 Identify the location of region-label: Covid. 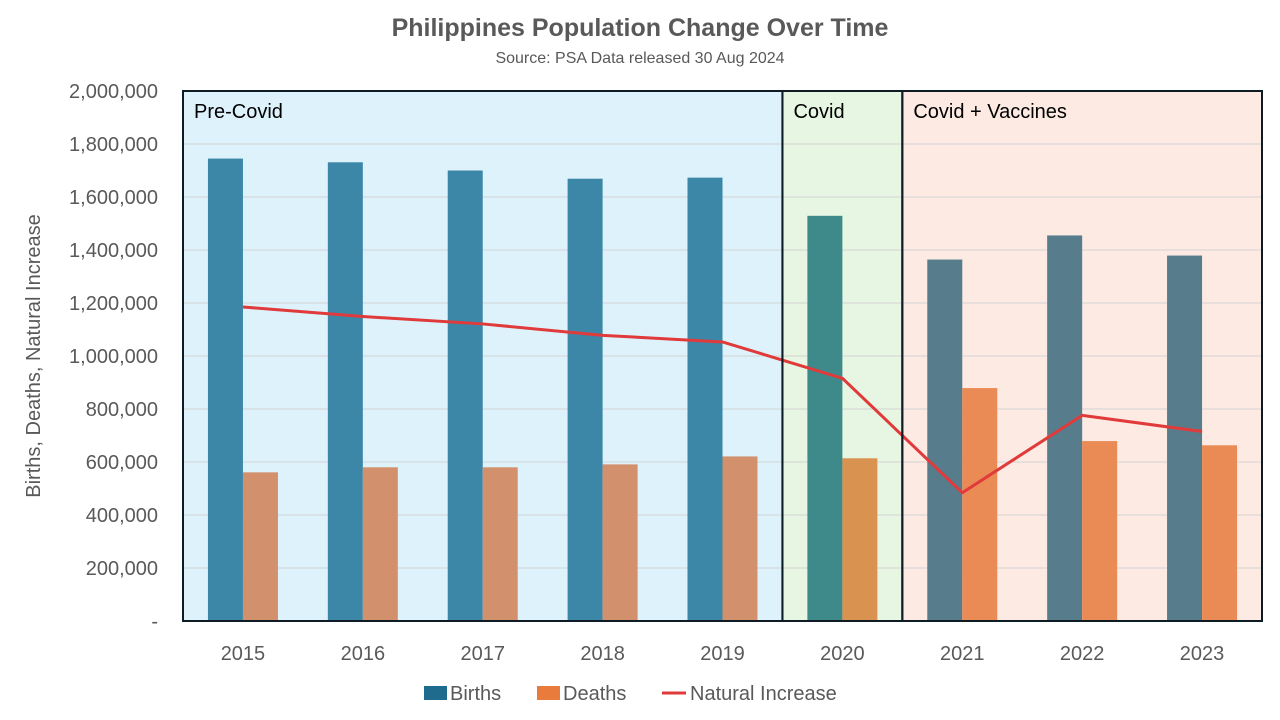
(818, 112).